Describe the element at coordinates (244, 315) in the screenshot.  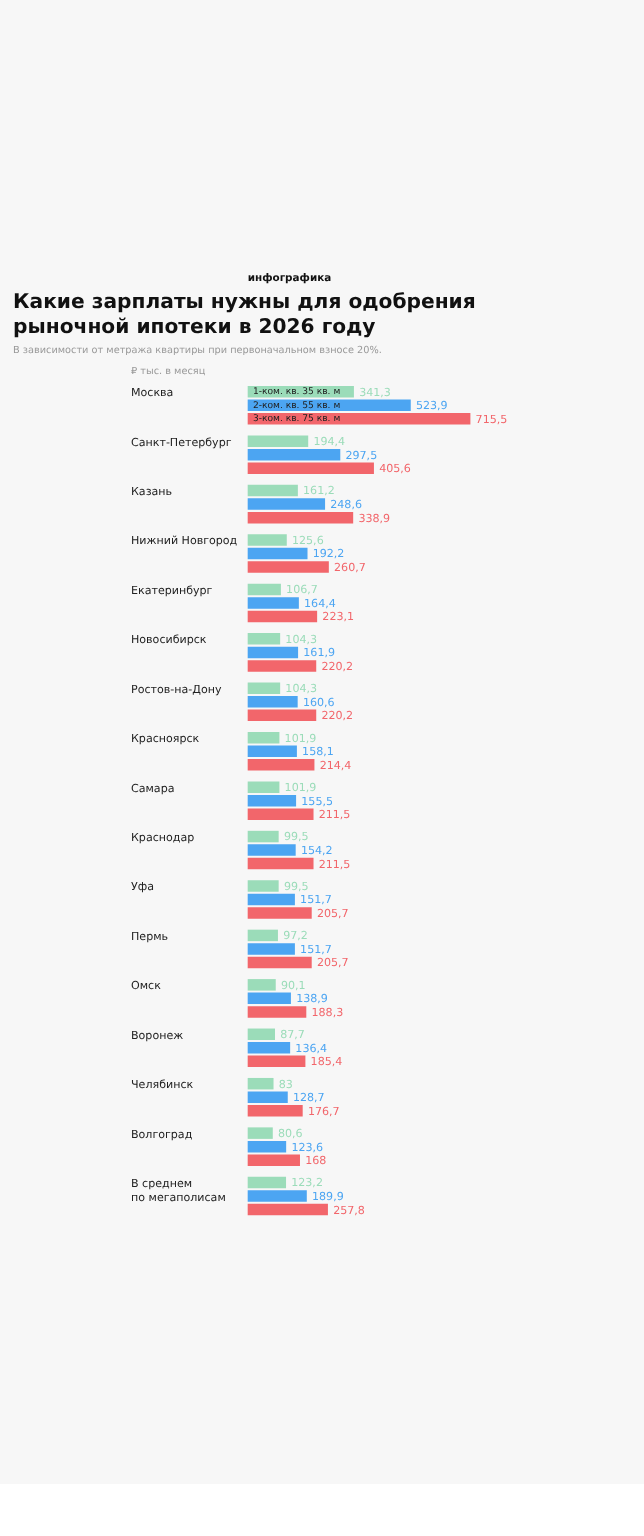
I see `chart-title: Какие зарплаты нужны для одобрения рыночной ипотеки в 2026 году` at that location.